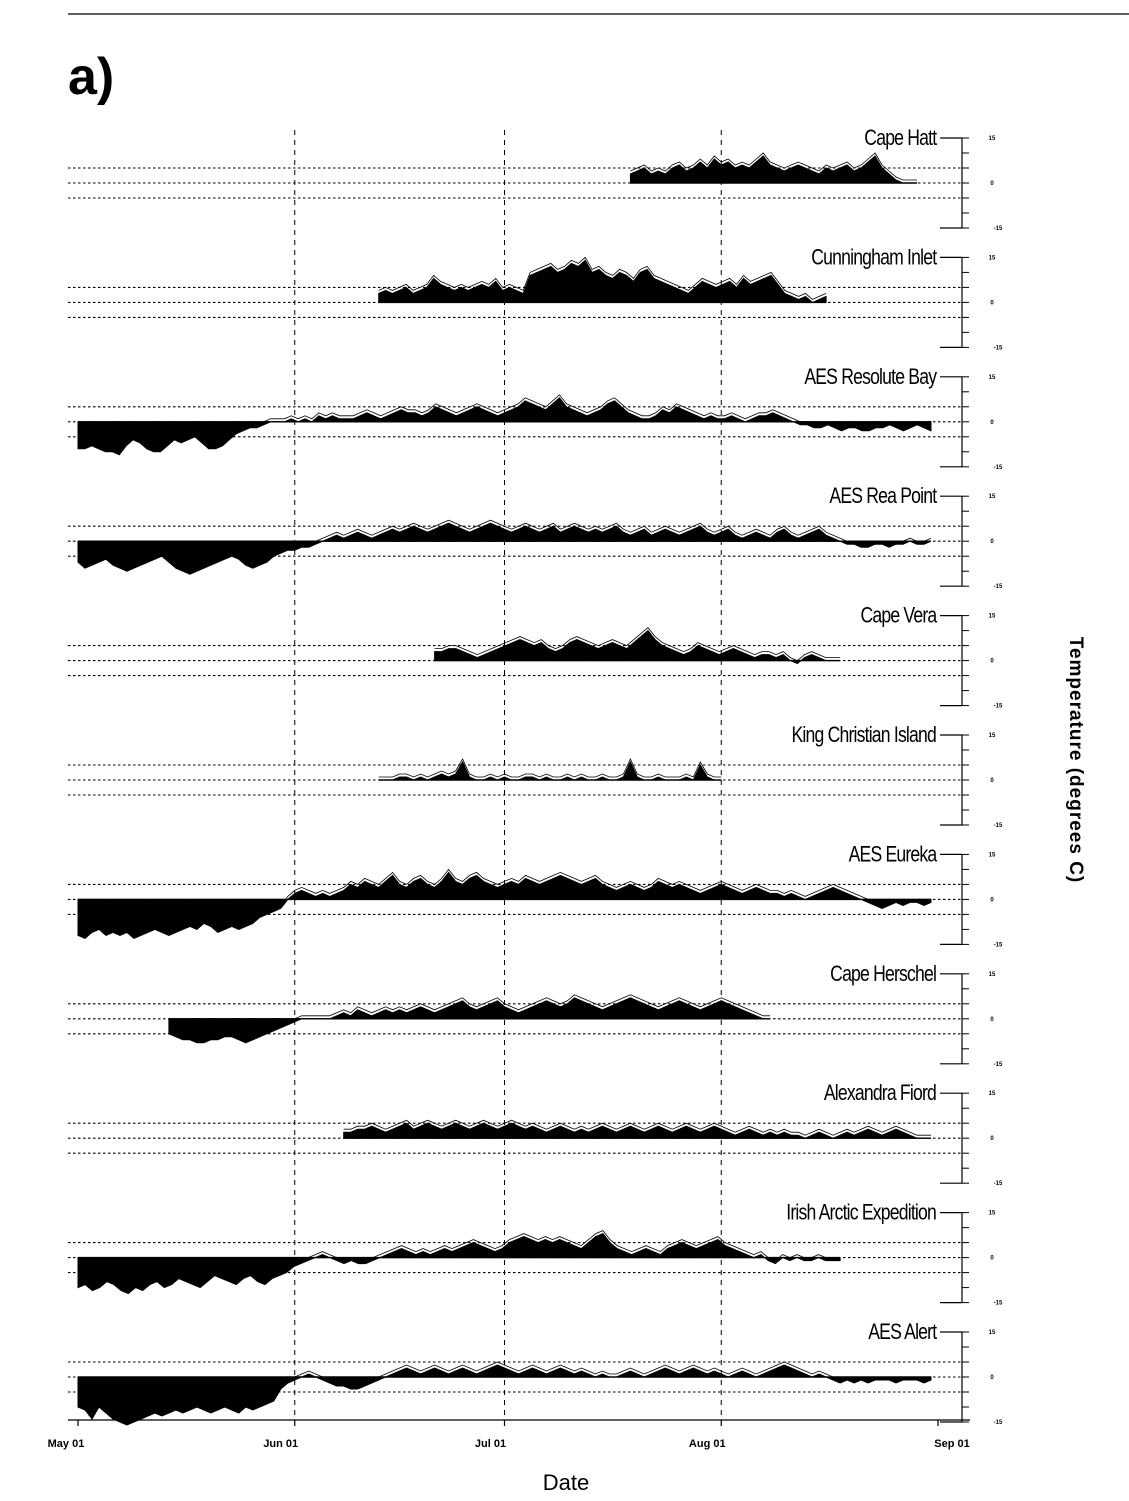 Image resolution: width=1129 pixels, height=1501 pixels. Describe the element at coordinates (66, 1444) in the screenshot. I see `x-tick-label: May 01` at that location.